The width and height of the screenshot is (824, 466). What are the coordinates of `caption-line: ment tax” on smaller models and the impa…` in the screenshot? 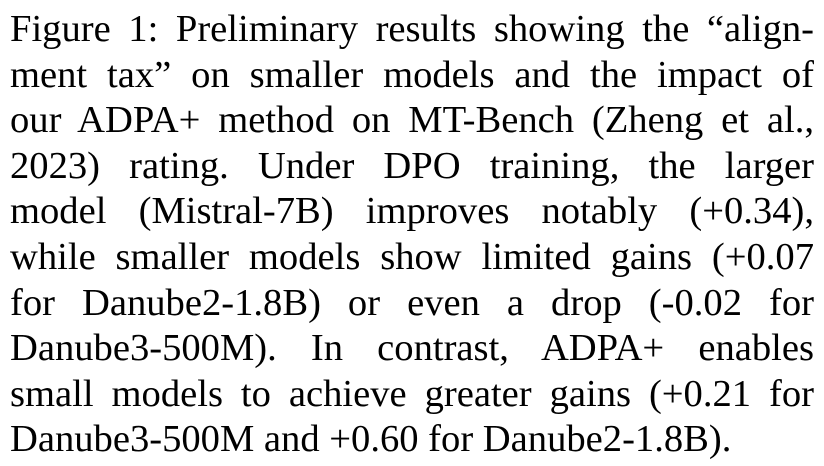 It's located at (412, 74).